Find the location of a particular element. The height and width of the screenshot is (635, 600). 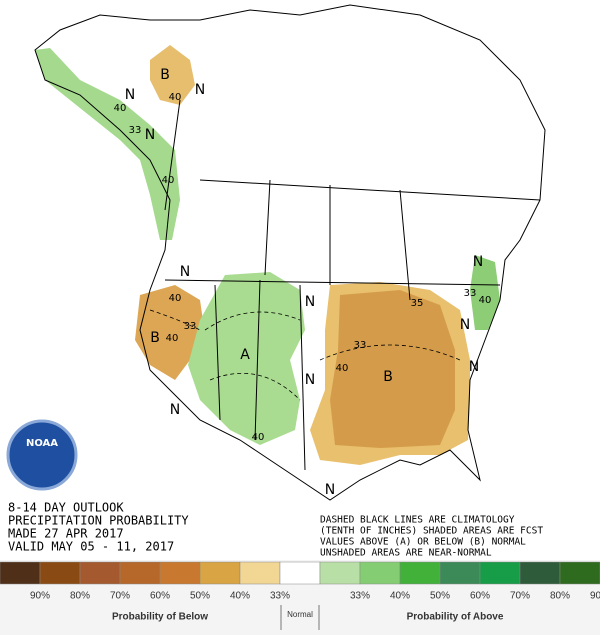

note-line: UNSHADED AREAS ARE NEAR-NORMAL is located at coordinates (406, 553).